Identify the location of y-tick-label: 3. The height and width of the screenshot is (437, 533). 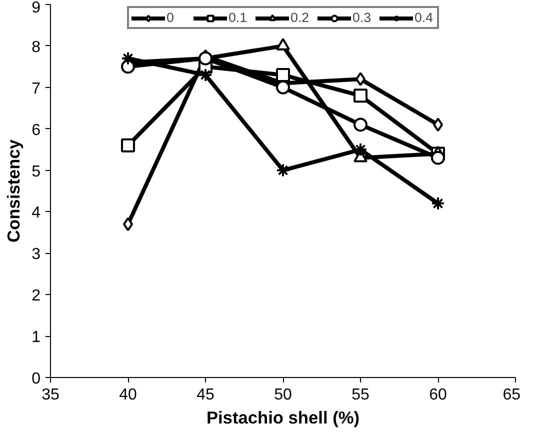
(36, 255).